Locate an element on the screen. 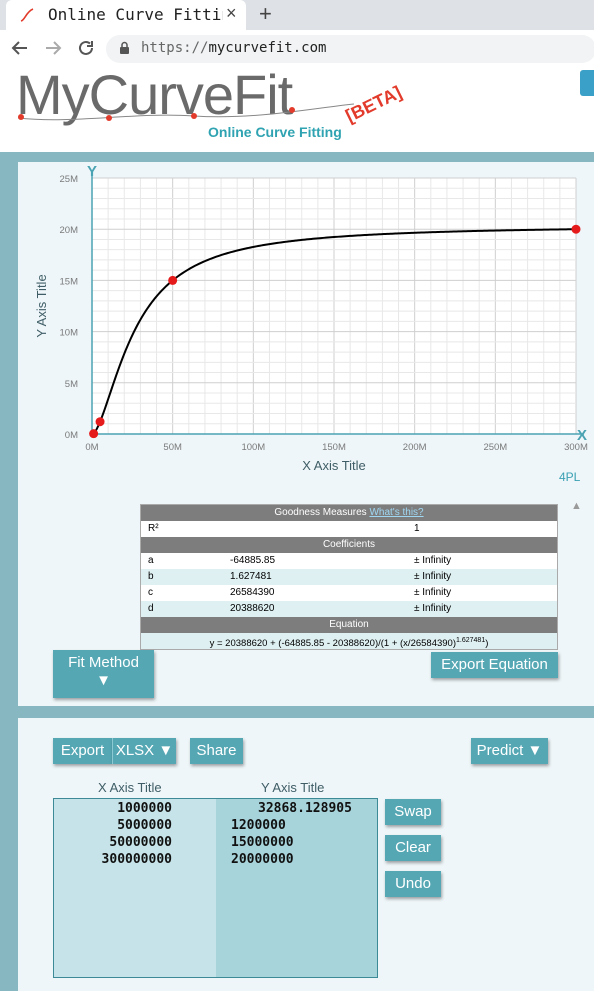  goodness-title: Goodness Measures is located at coordinates (320, 512).